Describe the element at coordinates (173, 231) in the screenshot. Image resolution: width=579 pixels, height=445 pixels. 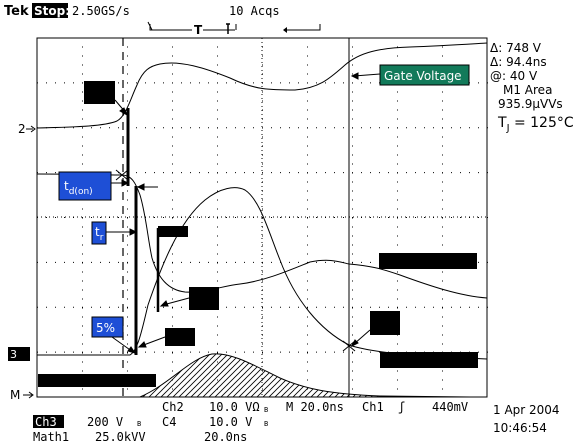
I see `redaction-box-peak` at that location.